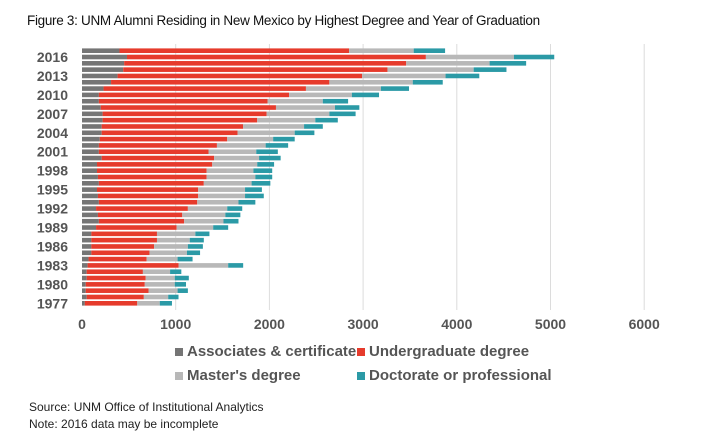 Image resolution: width=703 pixels, height=440 pixels. What do you see at coordinates (52, 171) in the screenshot?
I see `y-tick-label: 1998` at bounding box center [52, 171].